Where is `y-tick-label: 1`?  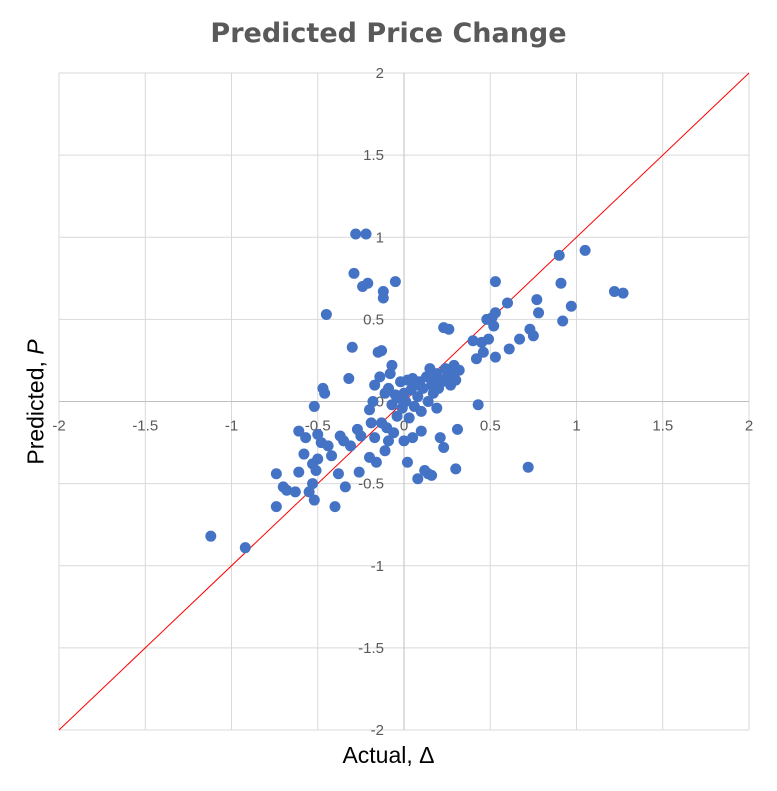
y-tick-label: 1 is located at coordinates (380, 237).